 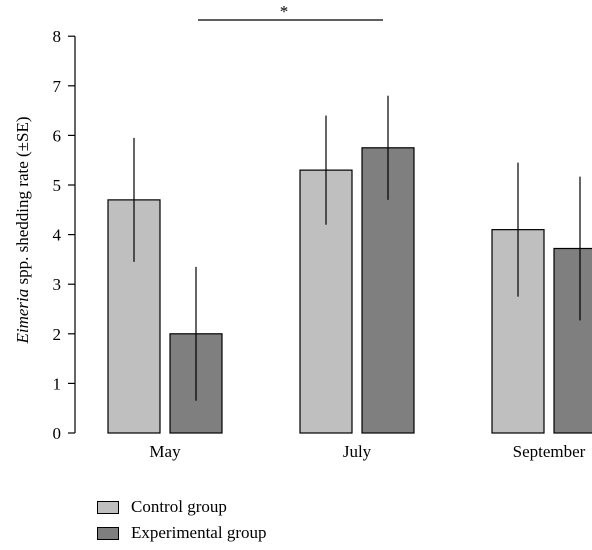 What do you see at coordinates (284, 11) in the screenshot?
I see `significance-label: *` at bounding box center [284, 11].